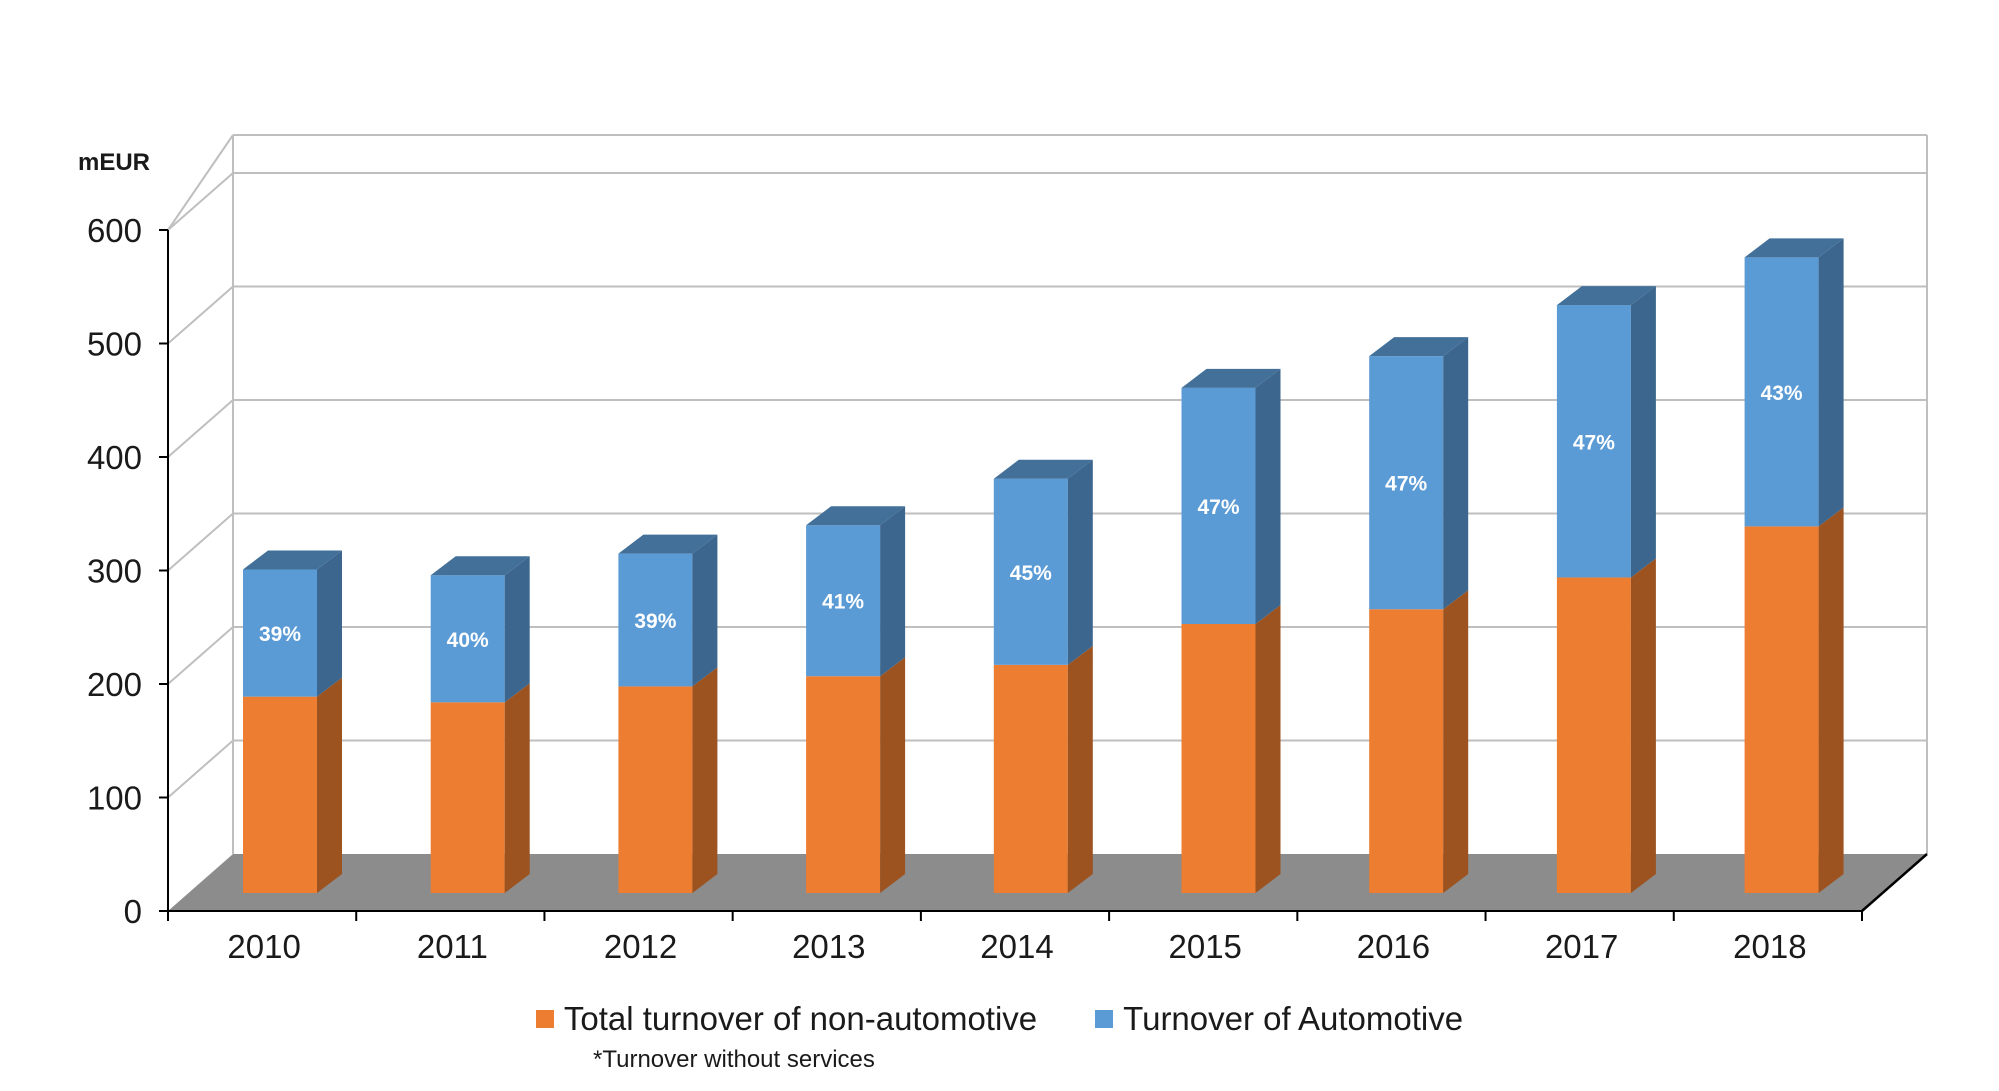  Describe the element at coordinates (1831, 382) in the screenshot. I see `bar-side-automotive-2018` at that location.